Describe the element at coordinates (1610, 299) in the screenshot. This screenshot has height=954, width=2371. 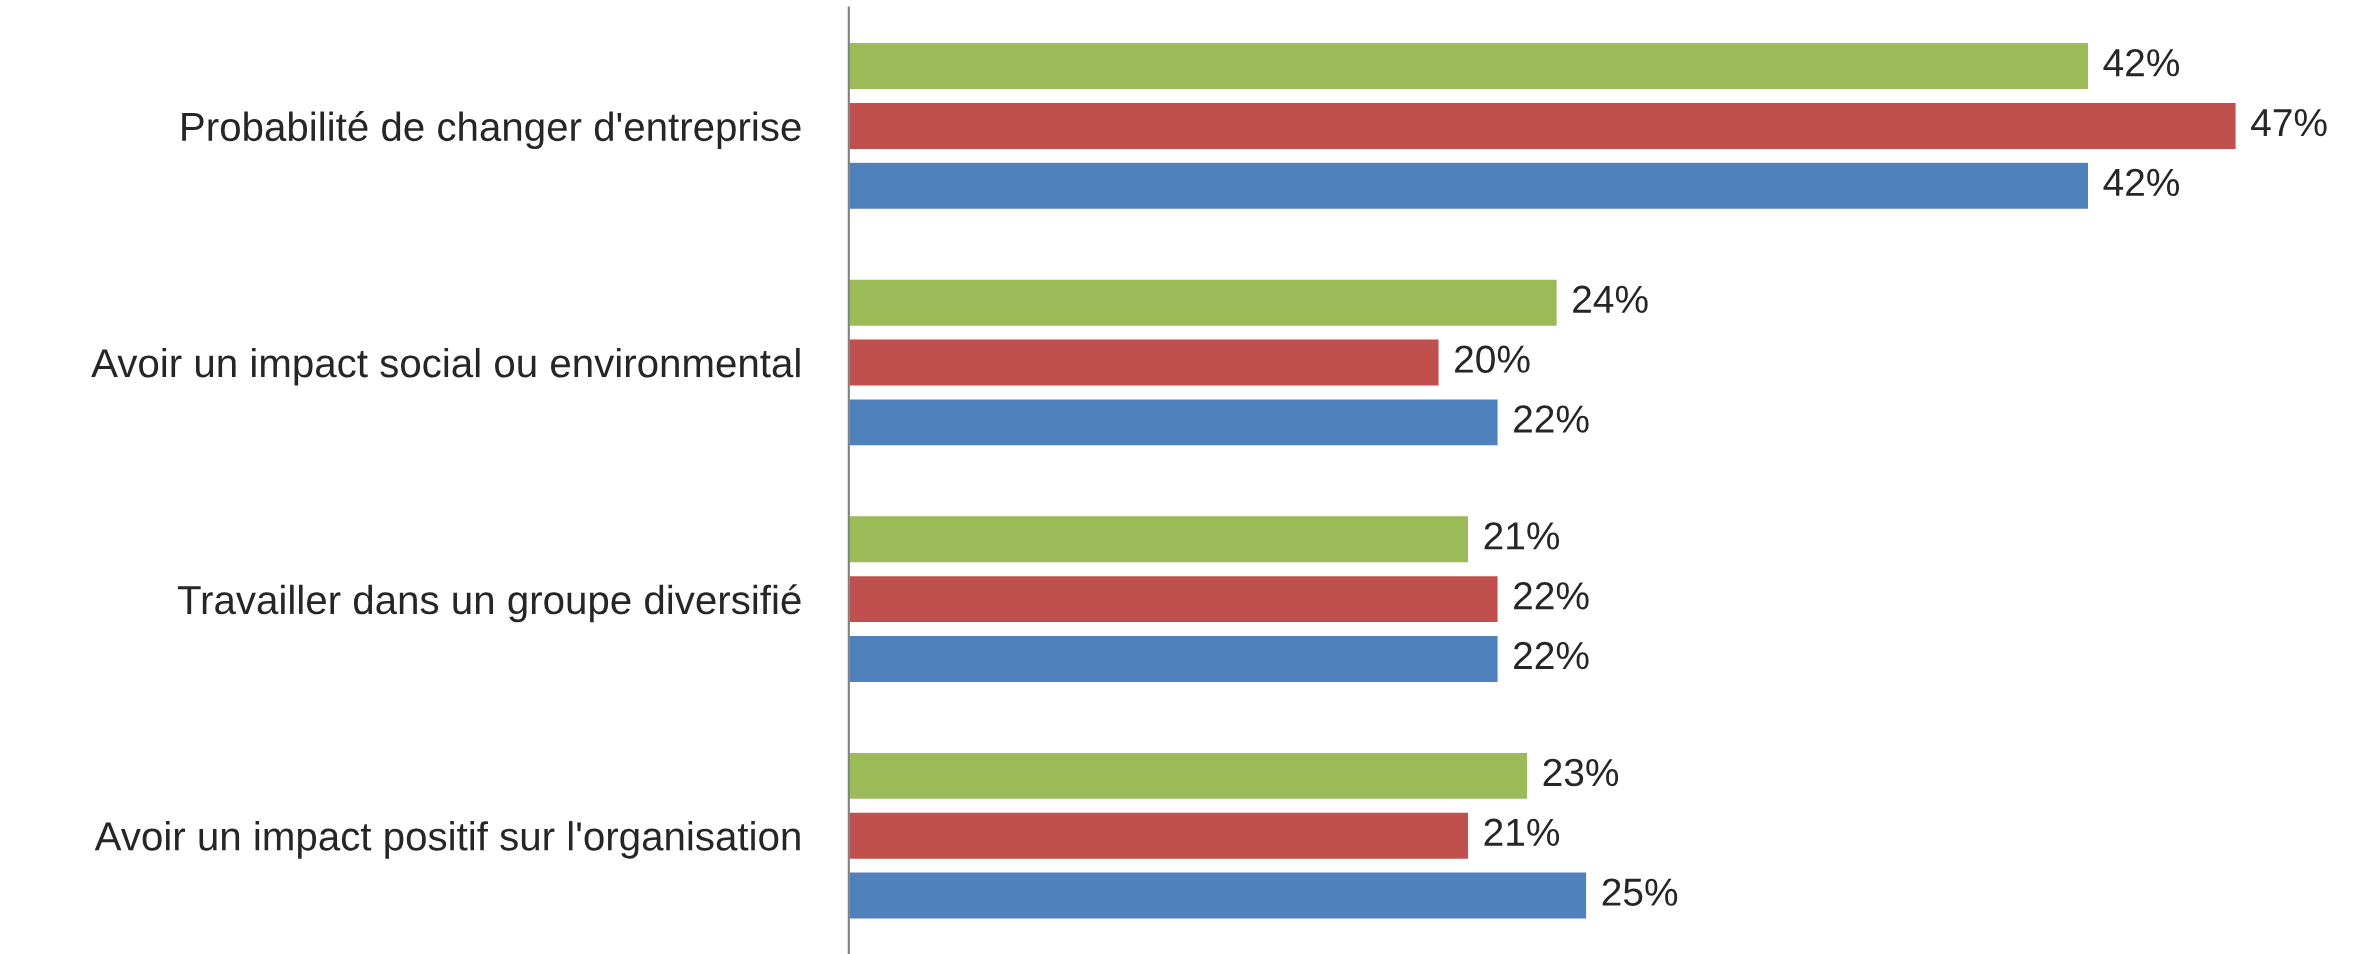
I see `data-label: 24%` at that location.